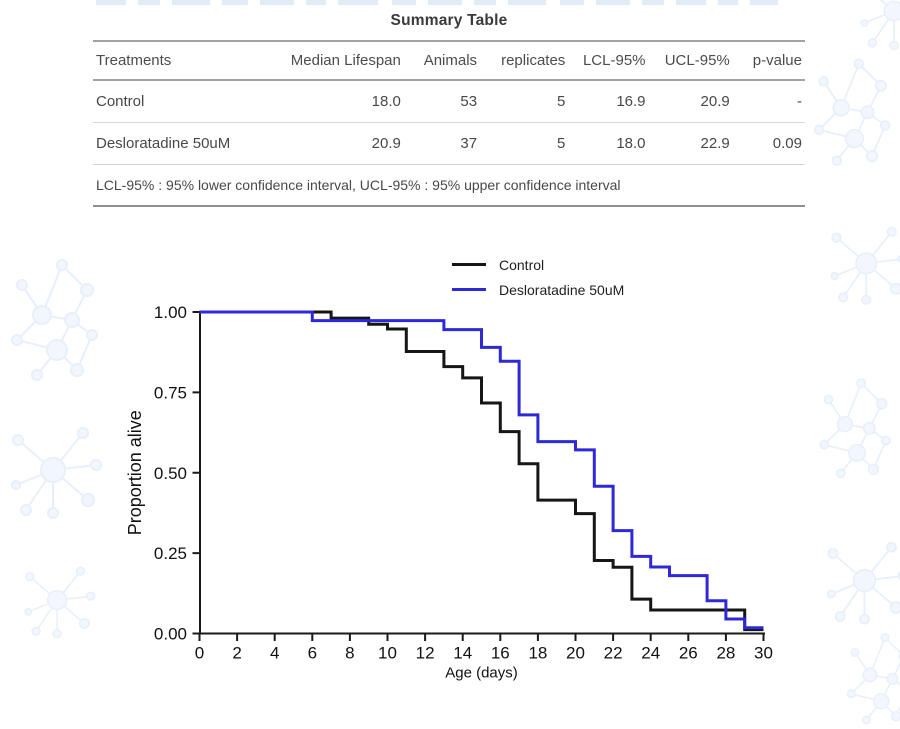 This screenshot has height=729, width=900. What do you see at coordinates (449, 20) in the screenshot?
I see `table-title: Summary Table` at bounding box center [449, 20].